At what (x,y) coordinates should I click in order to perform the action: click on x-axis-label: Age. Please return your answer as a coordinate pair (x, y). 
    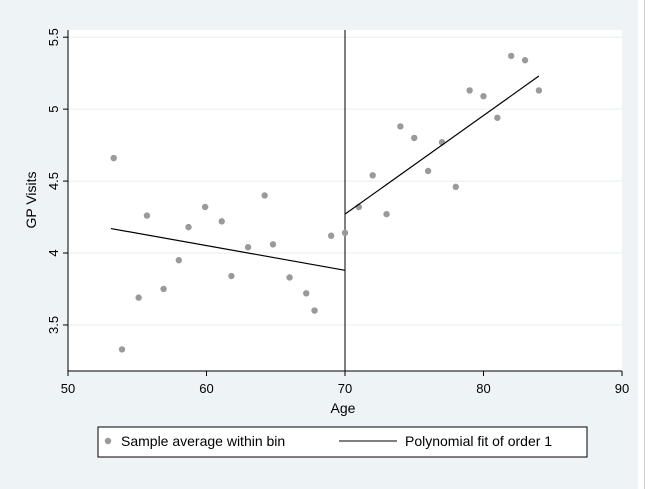
    Looking at the image, I should click on (343, 408).